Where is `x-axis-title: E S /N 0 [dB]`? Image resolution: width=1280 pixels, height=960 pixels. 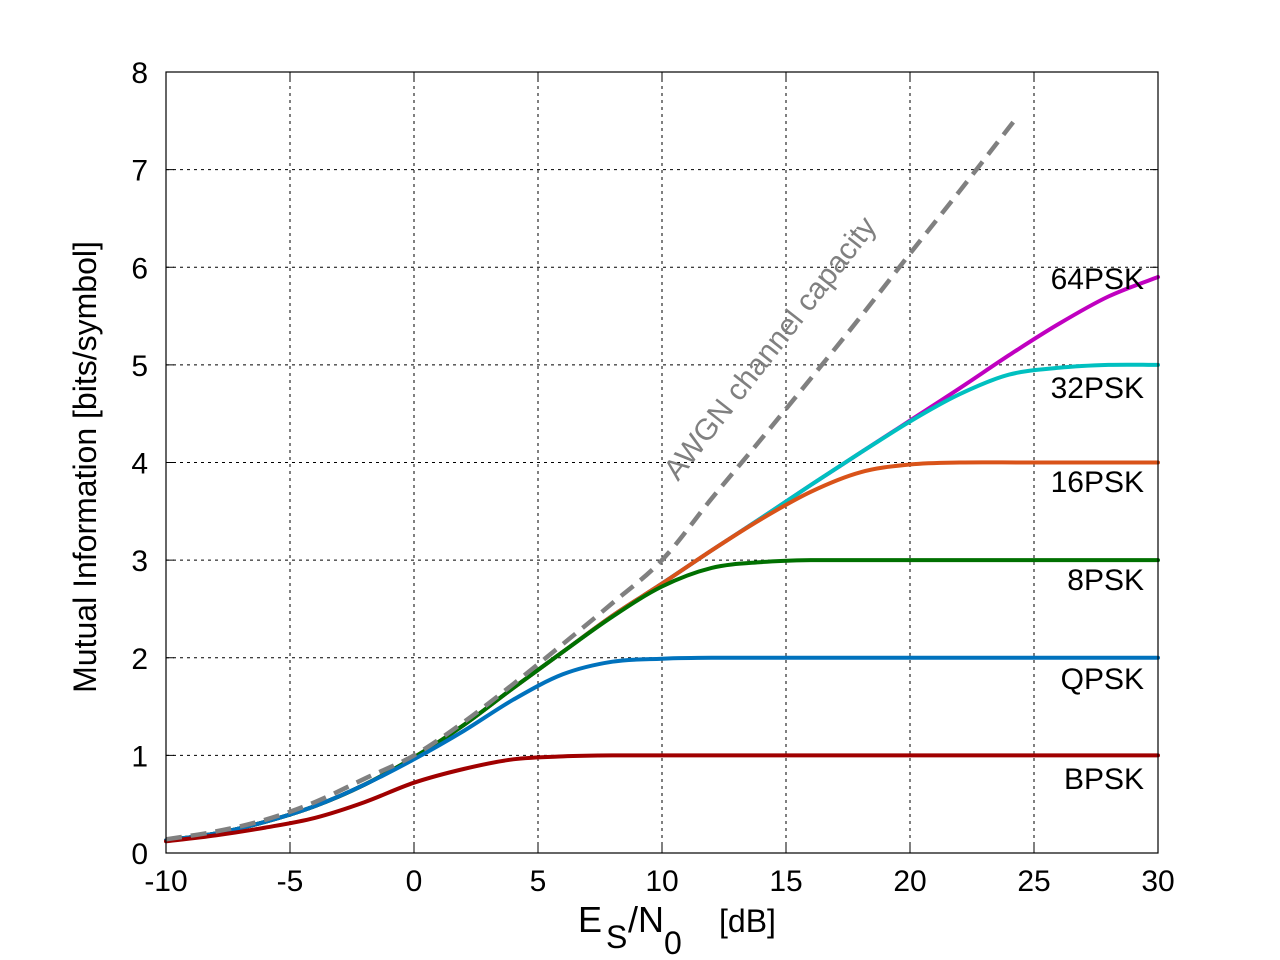 x-axis-title: E S /N 0 [dB] is located at coordinates (677, 929).